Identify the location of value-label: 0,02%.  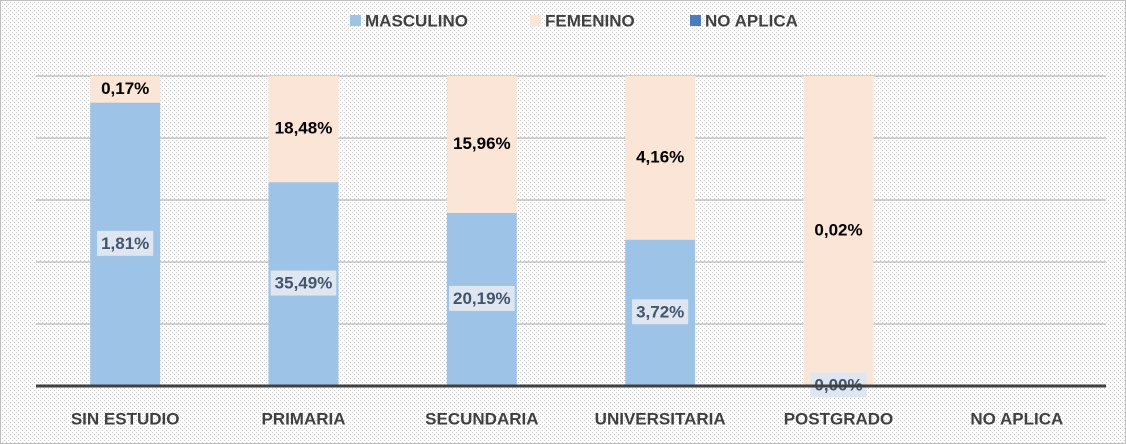
(838, 229).